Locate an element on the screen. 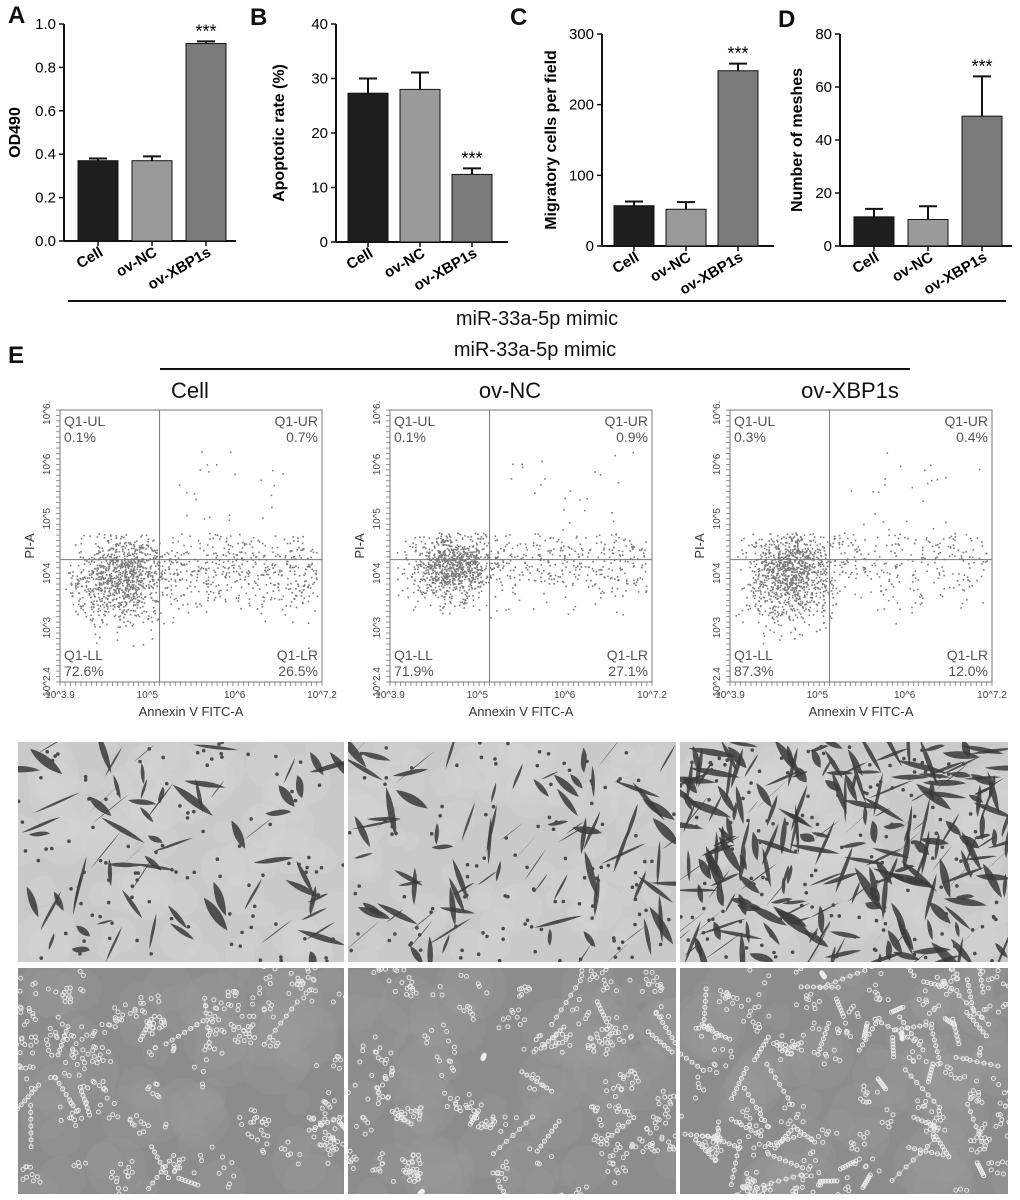 The width and height of the screenshot is (1020, 1200). tube-image-ov-nc is located at coordinates (512, 1081).